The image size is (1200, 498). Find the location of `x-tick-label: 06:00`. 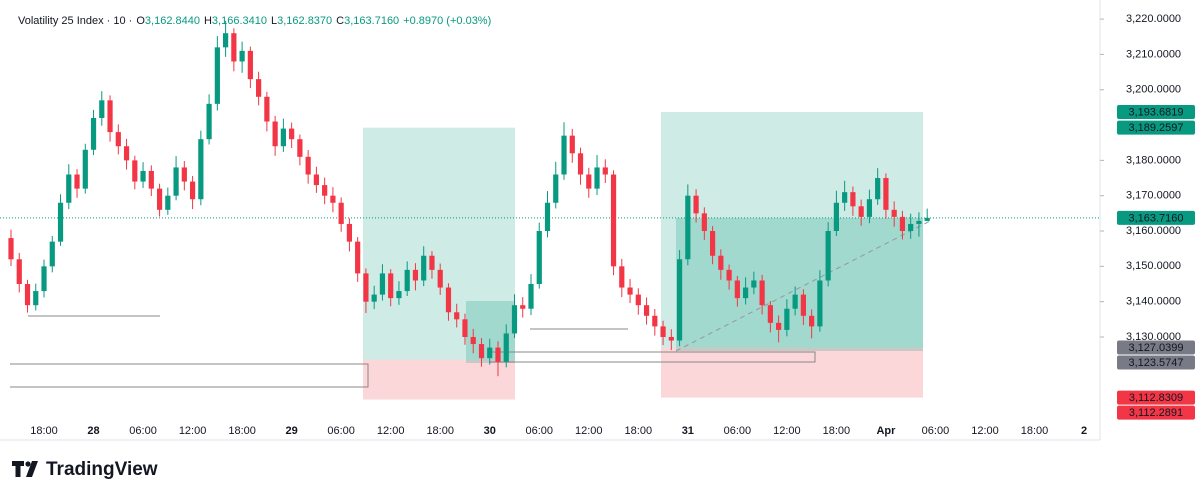

x-tick-label: 06:00 is located at coordinates (143, 431).